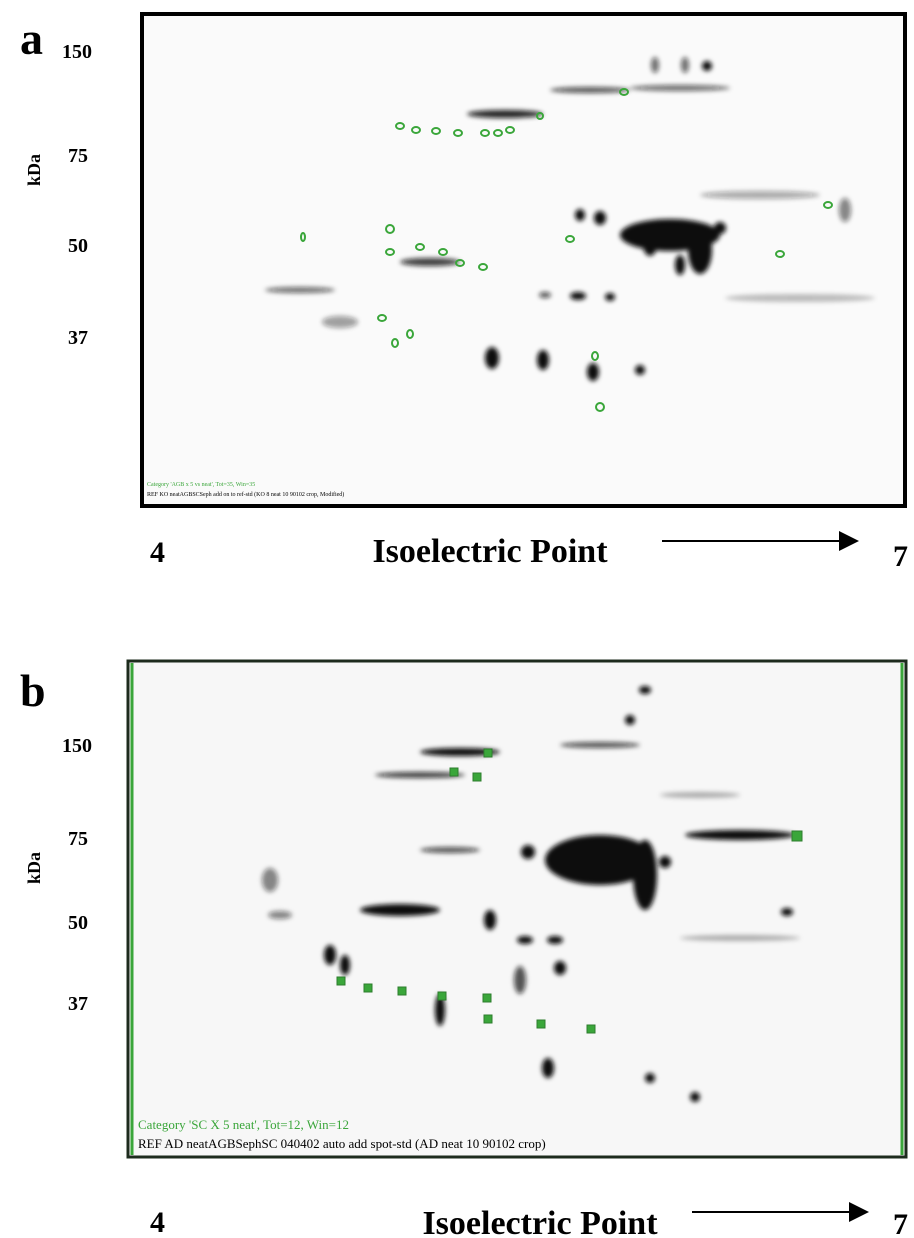 The height and width of the screenshot is (1238, 914). I want to click on marker-squares, so click(569, 891).